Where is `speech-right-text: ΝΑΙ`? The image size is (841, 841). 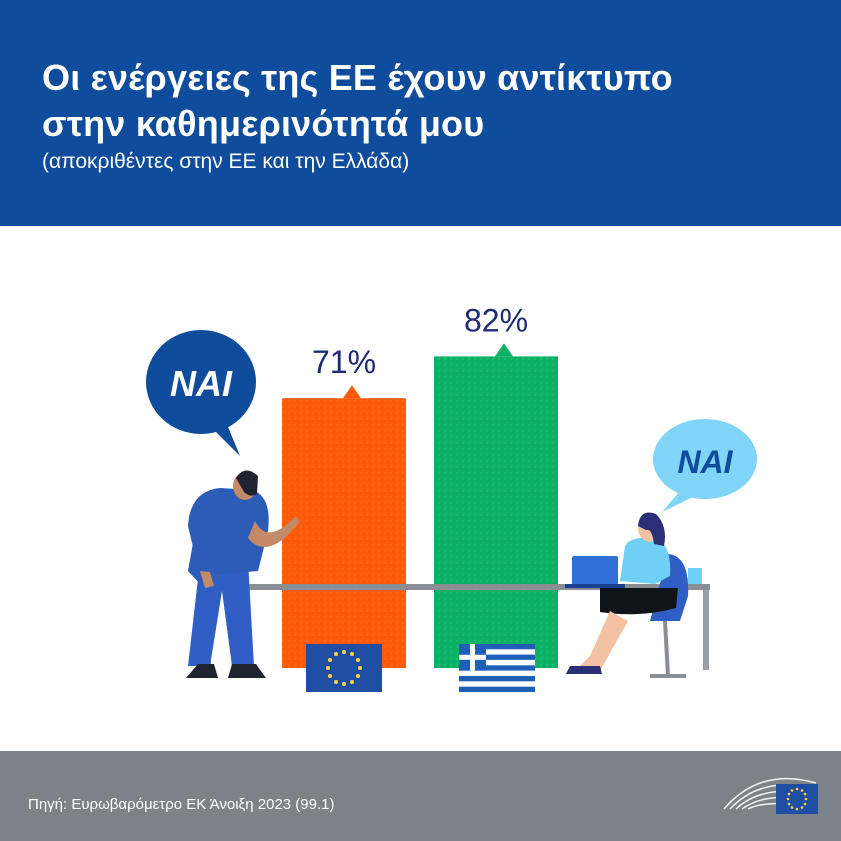
speech-right-text: ΝΑΙ is located at coordinates (705, 462).